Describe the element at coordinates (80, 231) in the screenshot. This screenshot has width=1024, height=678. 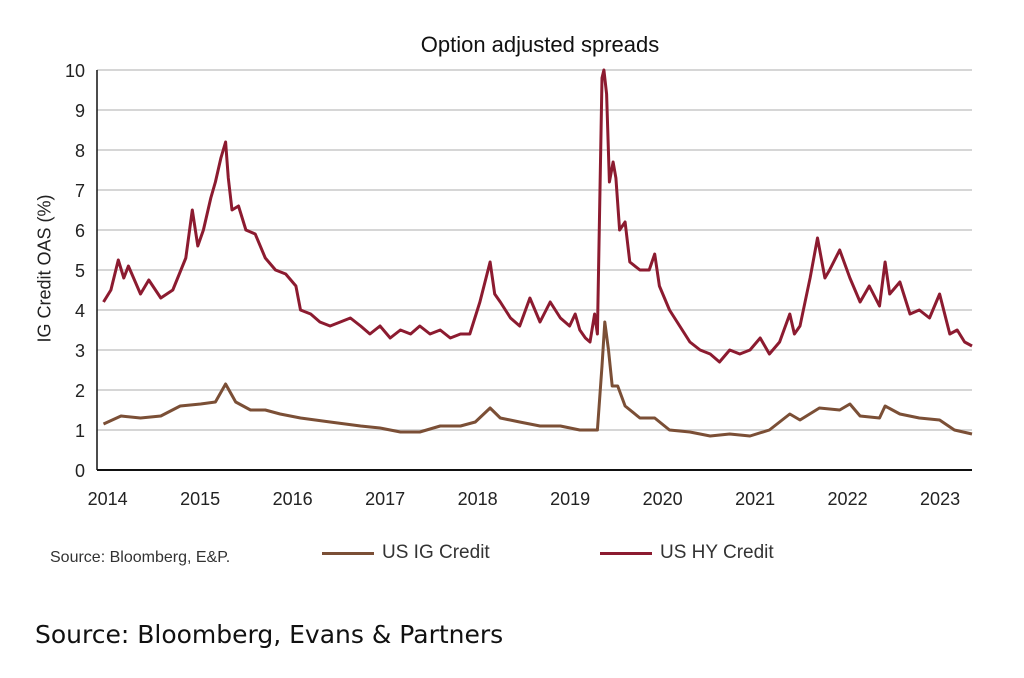
I see `y-tick-label: 6` at that location.